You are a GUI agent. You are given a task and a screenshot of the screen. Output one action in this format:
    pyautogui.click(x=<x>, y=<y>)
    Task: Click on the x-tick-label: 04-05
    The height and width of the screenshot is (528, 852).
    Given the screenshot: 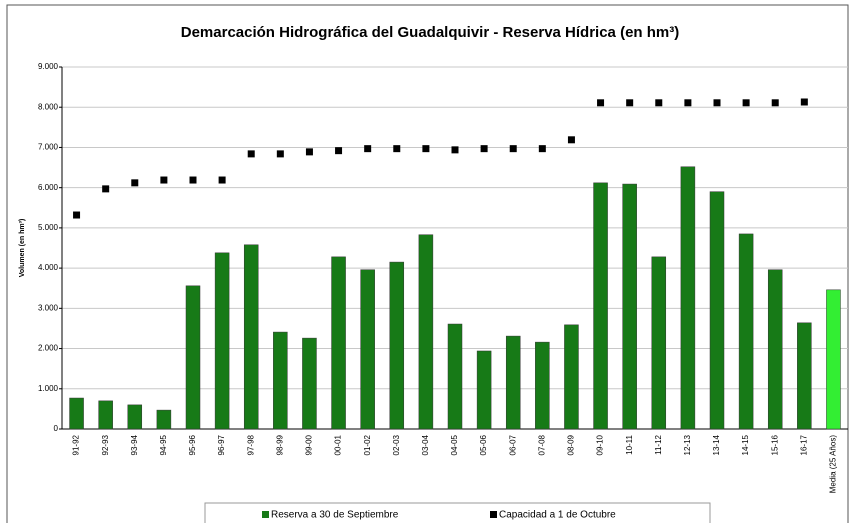 What is the action you would take?
    pyautogui.click(x=454, y=444)
    